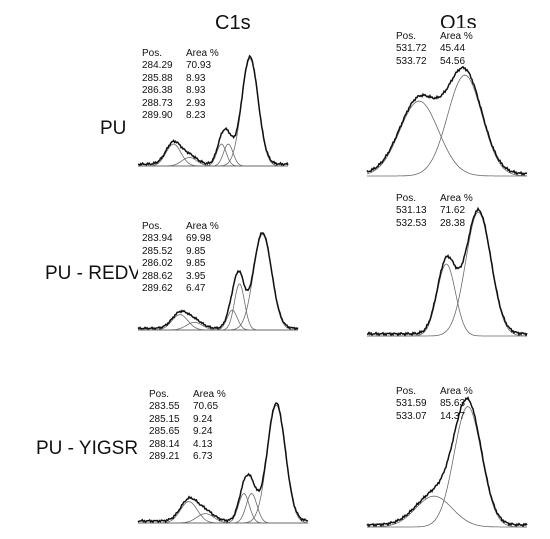 This screenshot has height=539, width=550. I want to click on peak-position: 284.29, so click(157, 66).